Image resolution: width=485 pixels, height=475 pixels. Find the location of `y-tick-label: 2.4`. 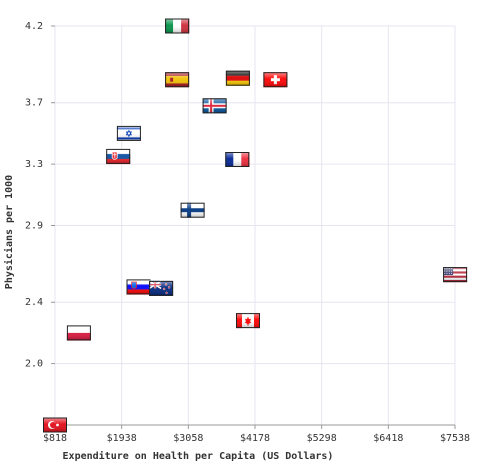

y-tick-label: 2.4 is located at coordinates (34, 302).